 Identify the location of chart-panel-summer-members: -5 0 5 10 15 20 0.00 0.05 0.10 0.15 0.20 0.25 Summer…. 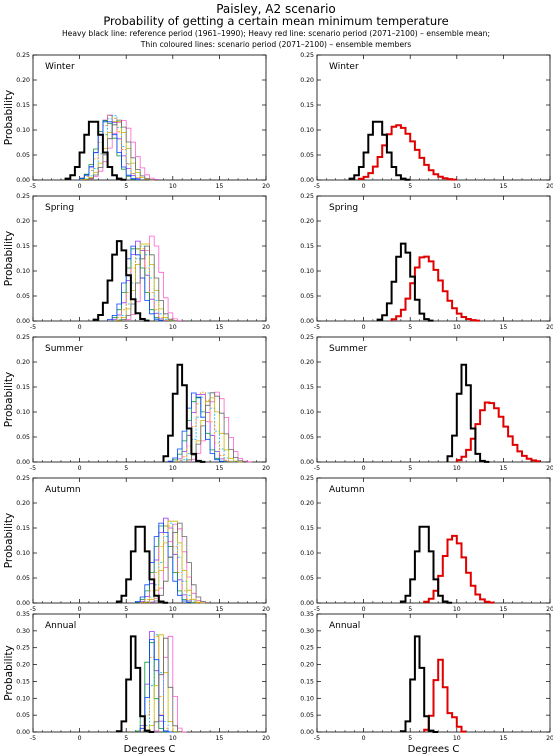
(136, 403).